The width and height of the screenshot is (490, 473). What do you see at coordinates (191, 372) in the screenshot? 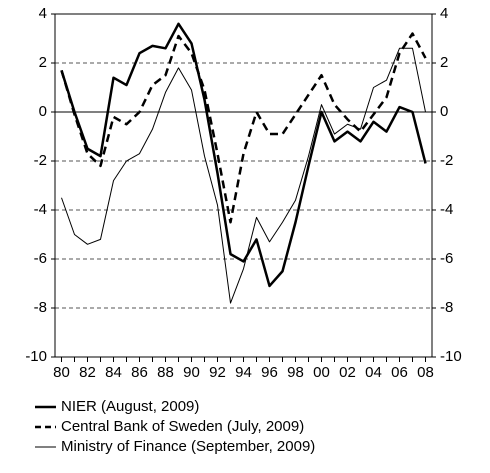
I see `x-tick-label: 90` at bounding box center [191, 372].